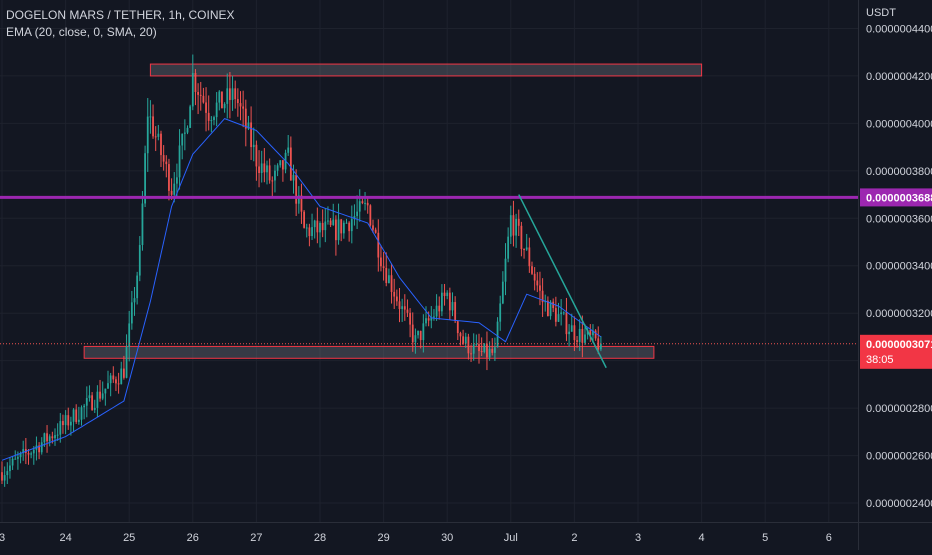  Describe the element at coordinates (256, 538) in the screenshot. I see `time-tick-label-4: 27` at that location.